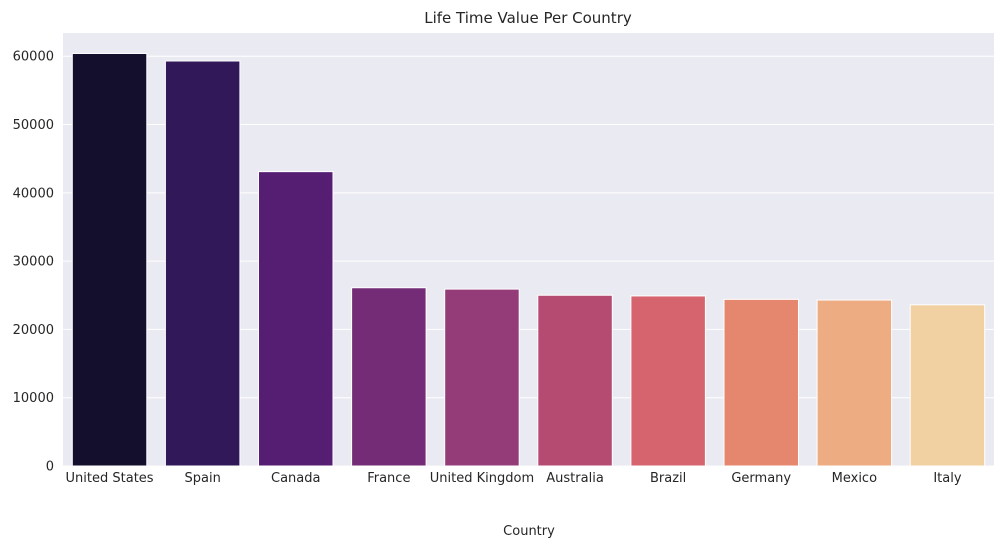 This screenshot has height=547, width=1003. I want to click on y-tick-label: 40000, so click(33, 193).